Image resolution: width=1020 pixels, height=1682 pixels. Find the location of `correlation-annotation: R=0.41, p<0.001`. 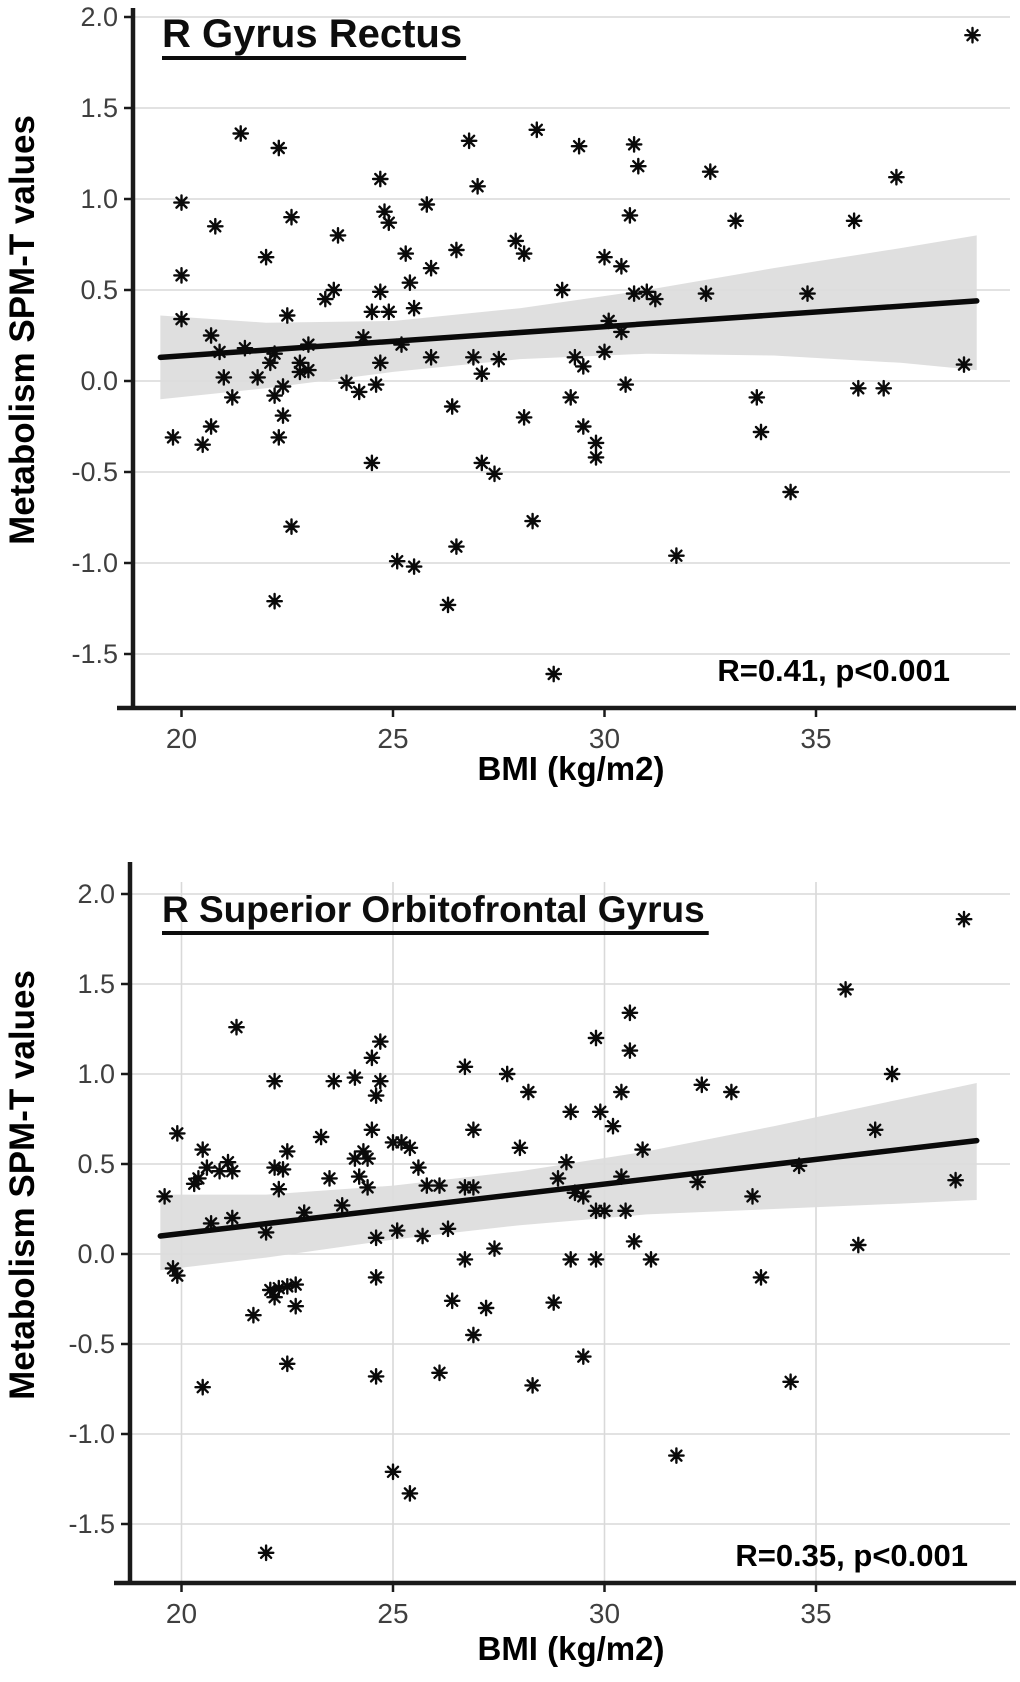

correlation-annotation: R=0.41, p<0.001 is located at coordinates (833, 670).